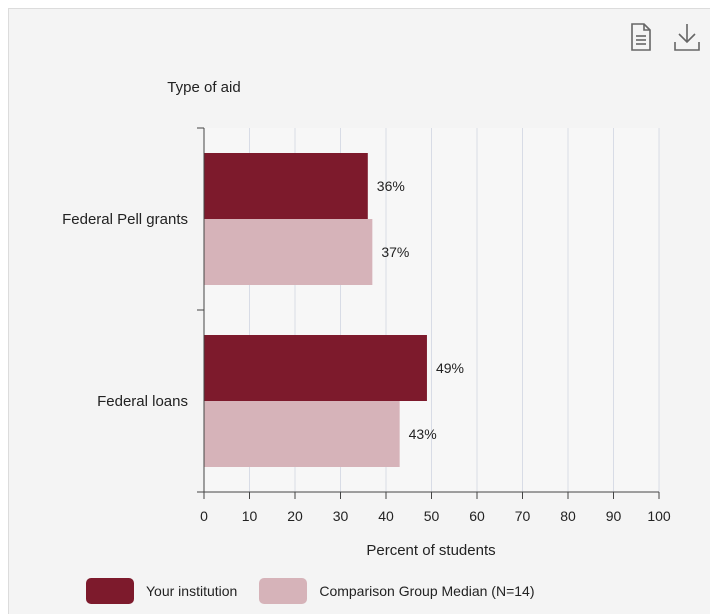 The image size is (711, 615). I want to click on legend-label-comparison-group: Comparison Group Median (N=14), so click(427, 591).